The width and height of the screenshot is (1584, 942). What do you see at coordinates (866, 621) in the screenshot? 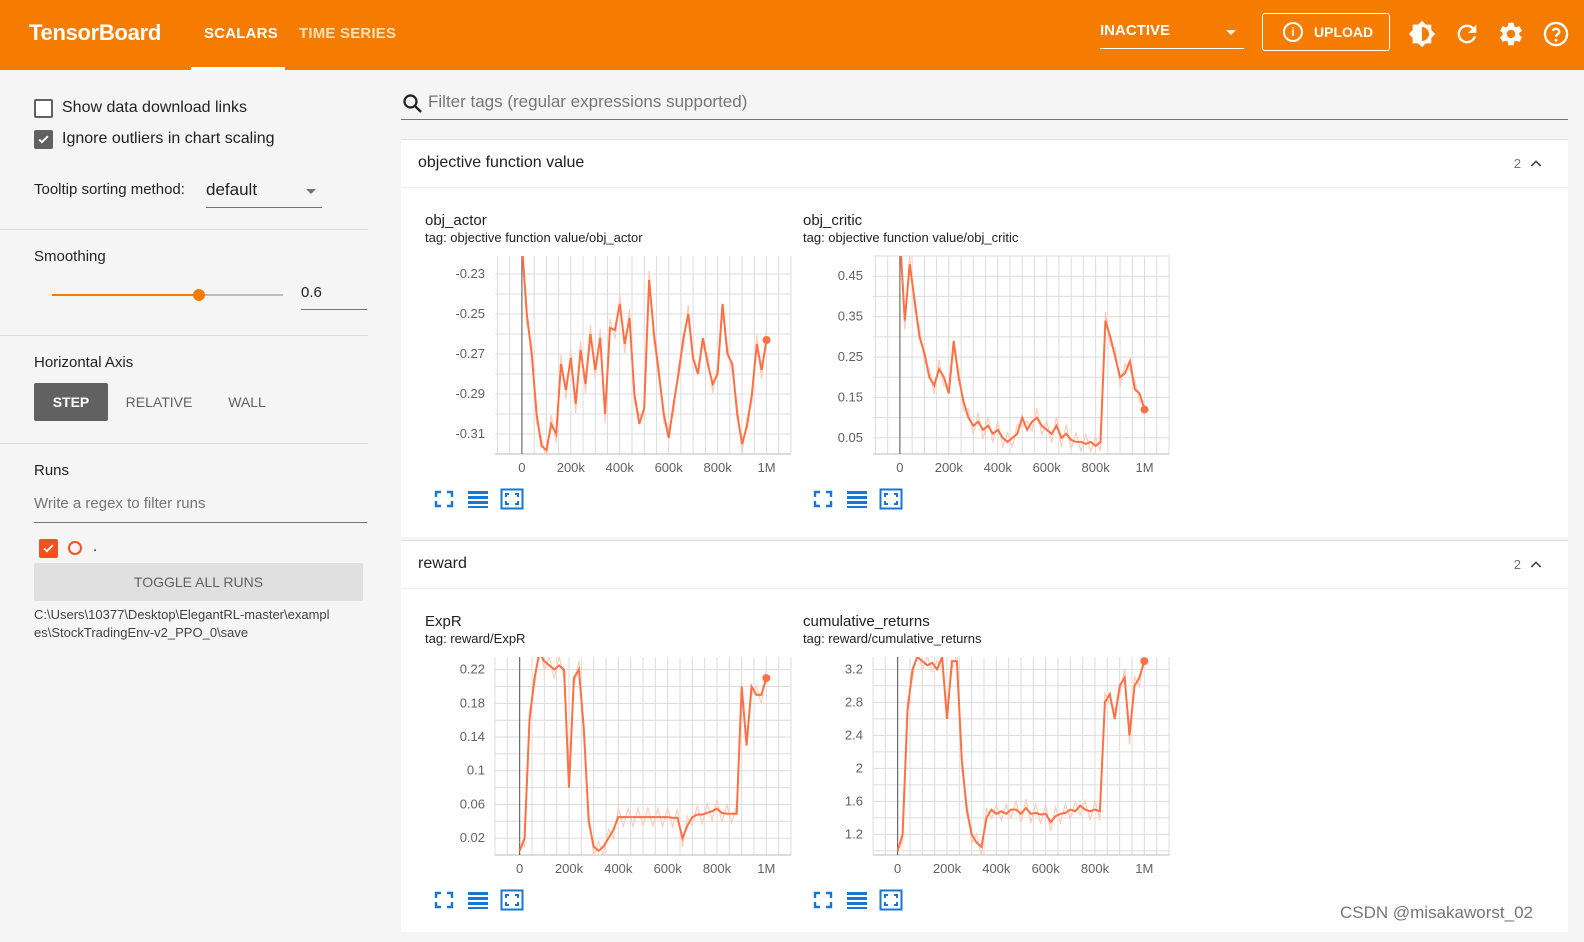
I see `chart-title: cumulative_returns` at bounding box center [866, 621].